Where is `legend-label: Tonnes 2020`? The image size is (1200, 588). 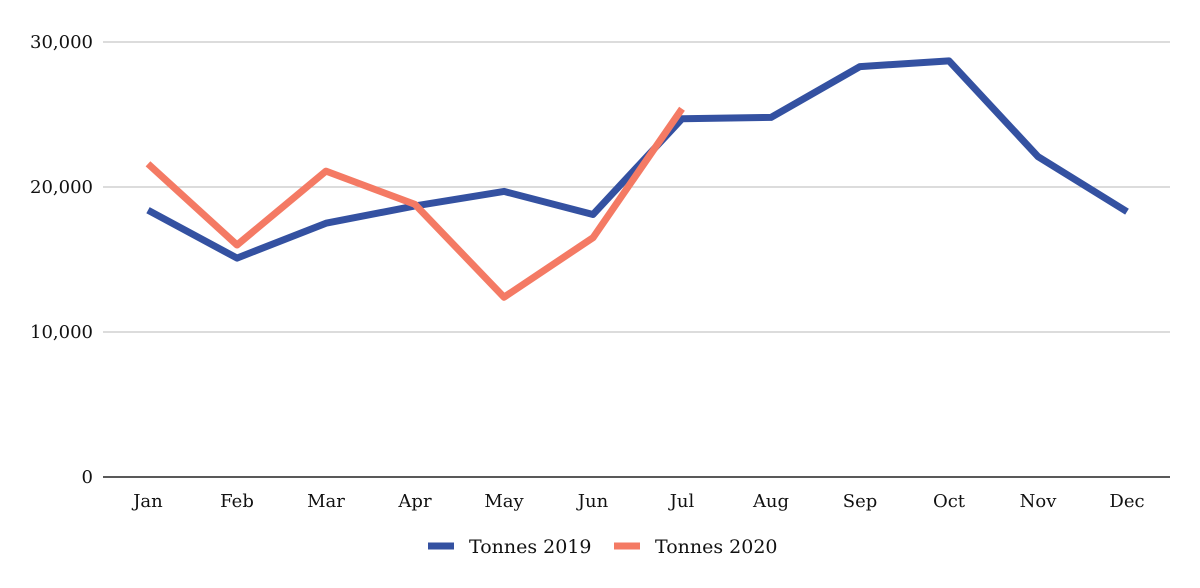
legend-label: Tonnes 2020 is located at coordinates (716, 547).